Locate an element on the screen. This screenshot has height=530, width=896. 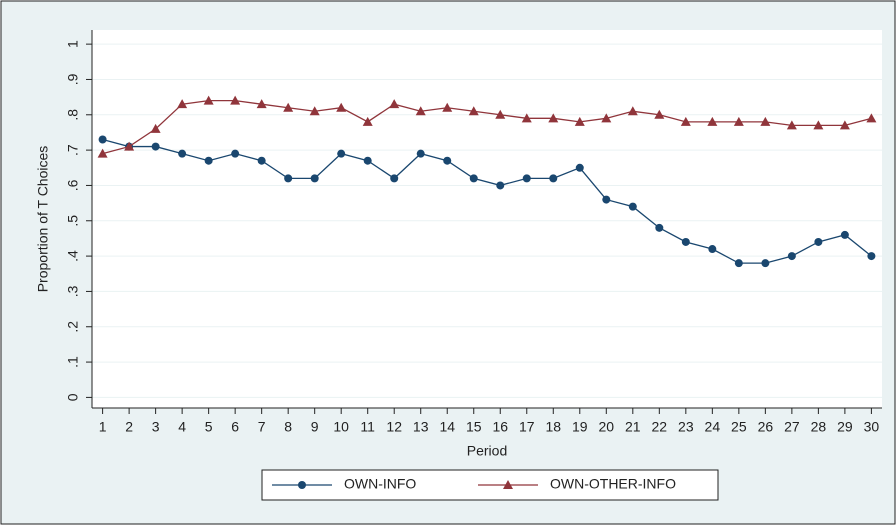
y-tick-label: .1 is located at coordinates (73, 362).